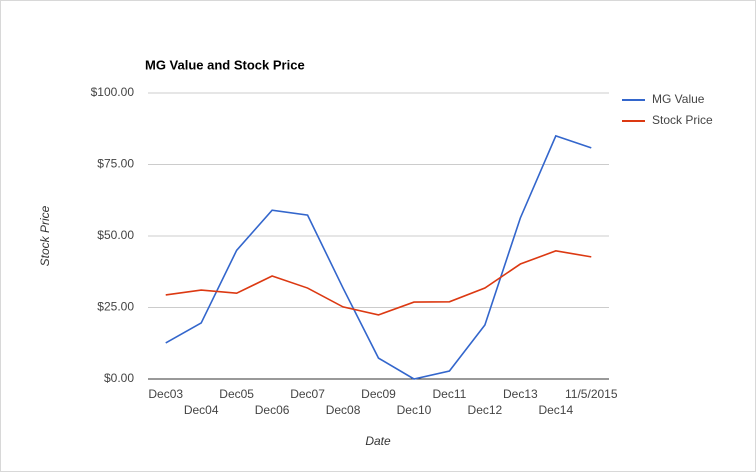 The width and height of the screenshot is (756, 472). What do you see at coordinates (115, 235) in the screenshot?
I see `y-tick-label: $50.00` at bounding box center [115, 235].